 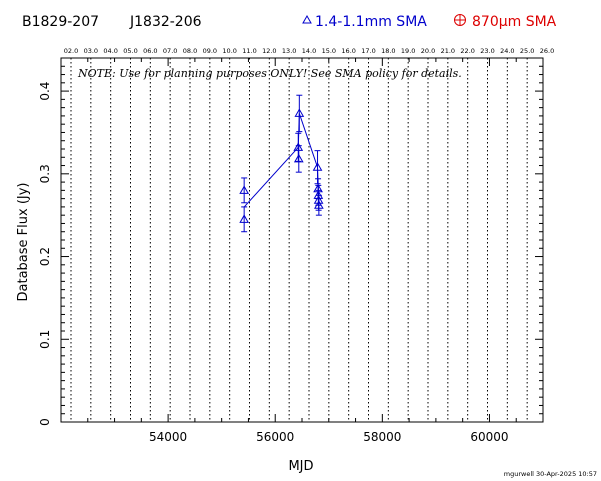 I want to click on top-axis-tick-label: 03.0, so click(x=91, y=51).